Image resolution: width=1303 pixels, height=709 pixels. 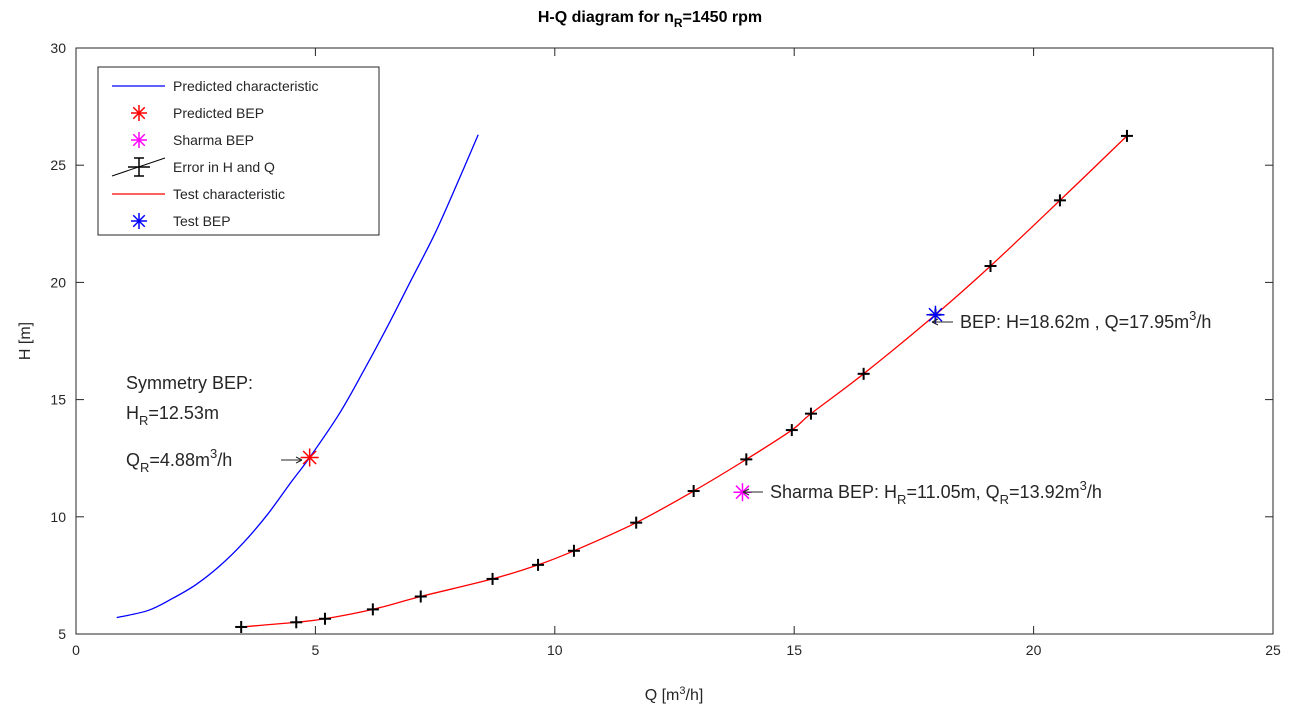 I want to click on y-tick-label: 10, so click(x=58, y=517).